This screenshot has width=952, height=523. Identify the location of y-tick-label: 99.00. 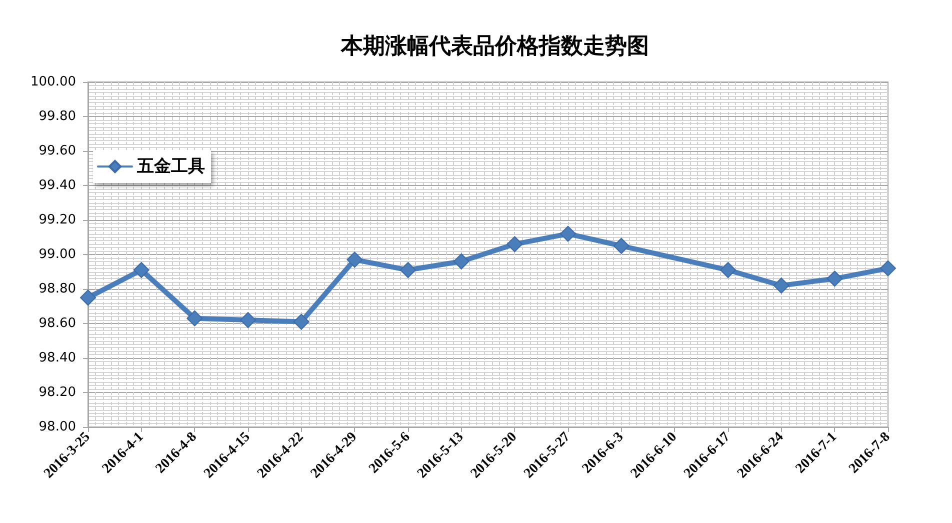
(57, 254).